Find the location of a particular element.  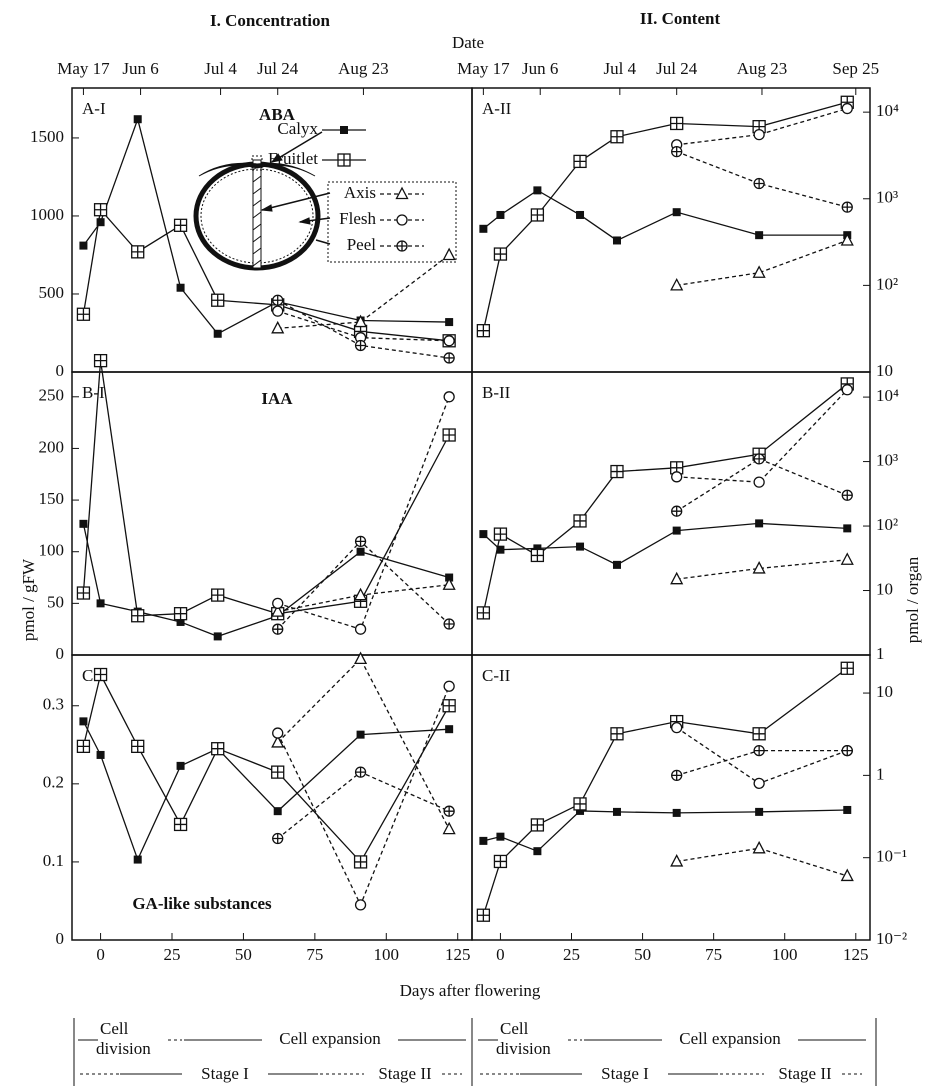

date-tick-label: Jul 24 is located at coordinates (677, 68).